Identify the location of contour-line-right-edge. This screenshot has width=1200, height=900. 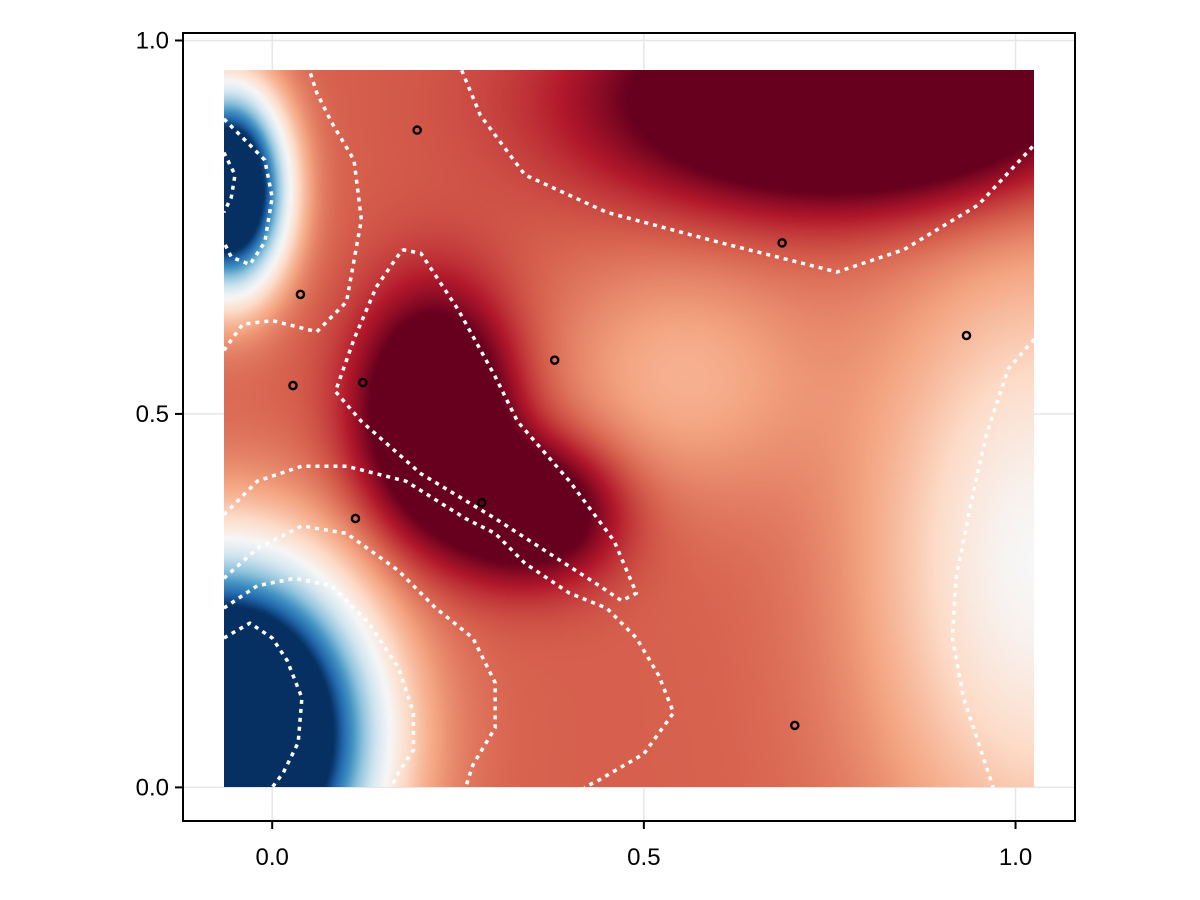
(993, 563).